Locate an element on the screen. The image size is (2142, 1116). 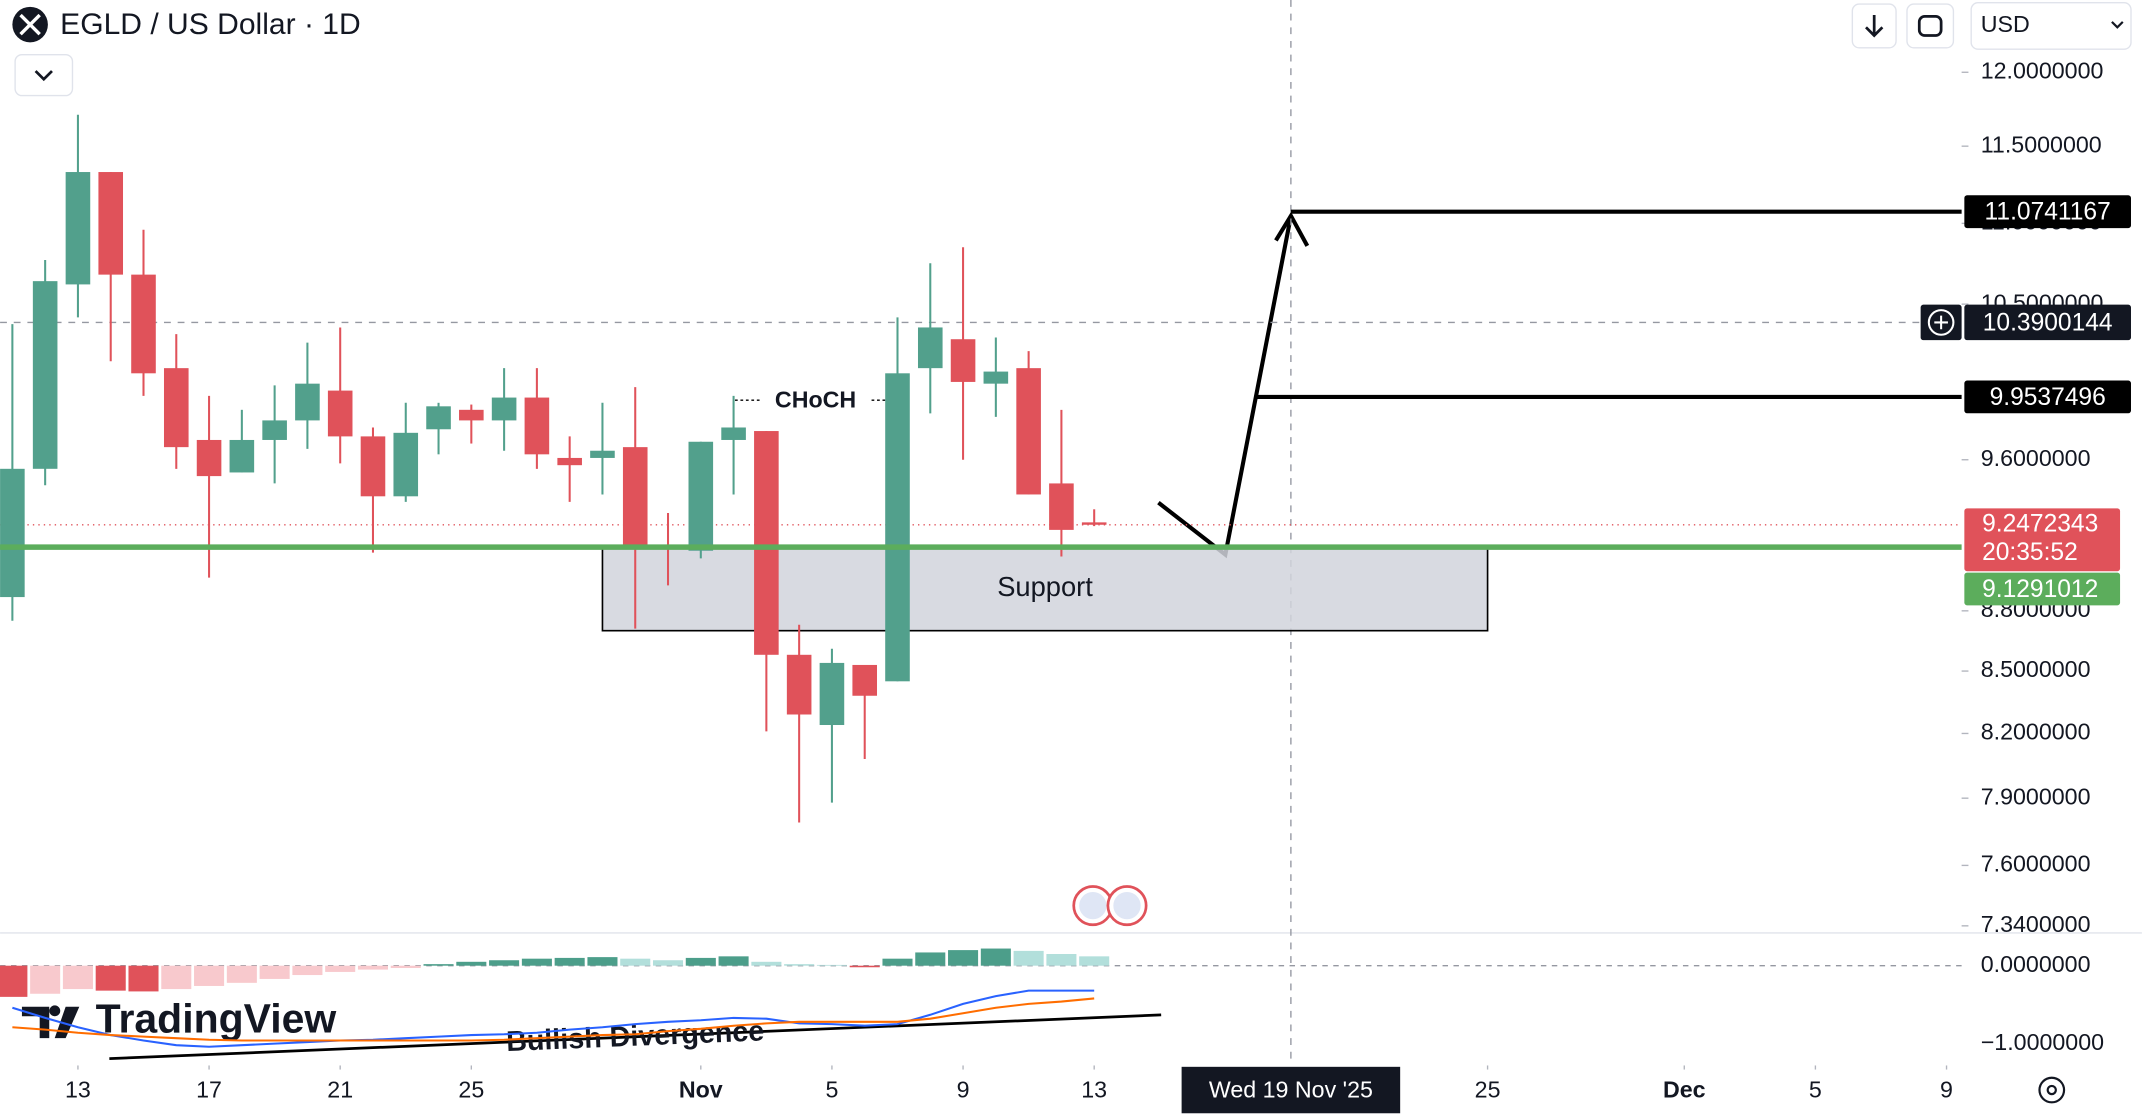
settings-button is located at coordinates (2052, 1090).